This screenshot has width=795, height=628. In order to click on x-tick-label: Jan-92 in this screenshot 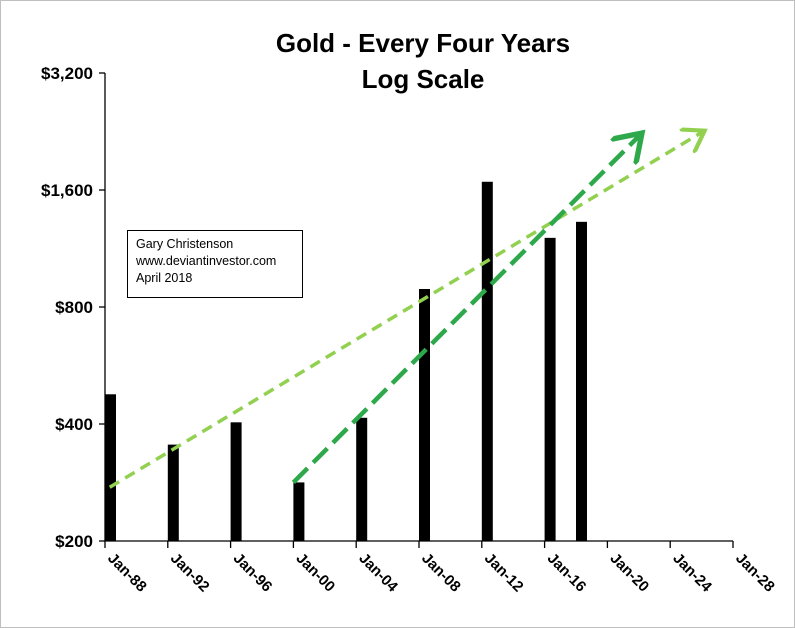, I will do `click(190, 573)`.